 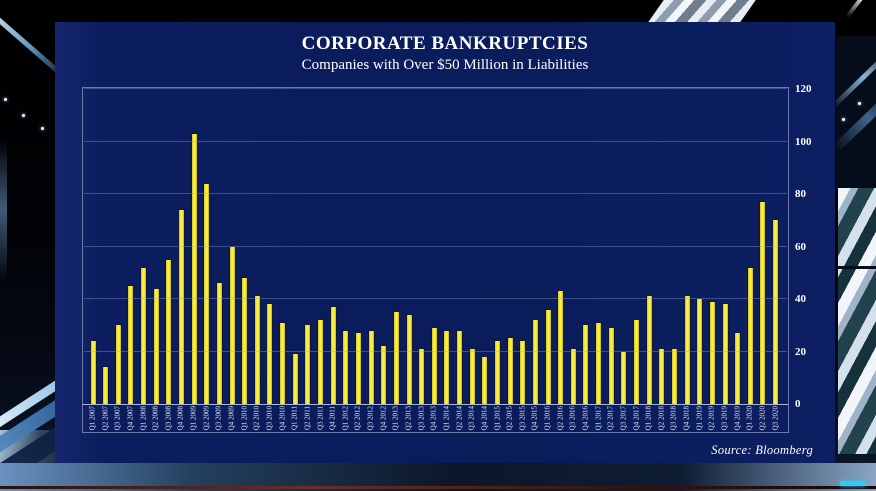 I want to click on bar-slot: Q2 2019, so click(x=712, y=365).